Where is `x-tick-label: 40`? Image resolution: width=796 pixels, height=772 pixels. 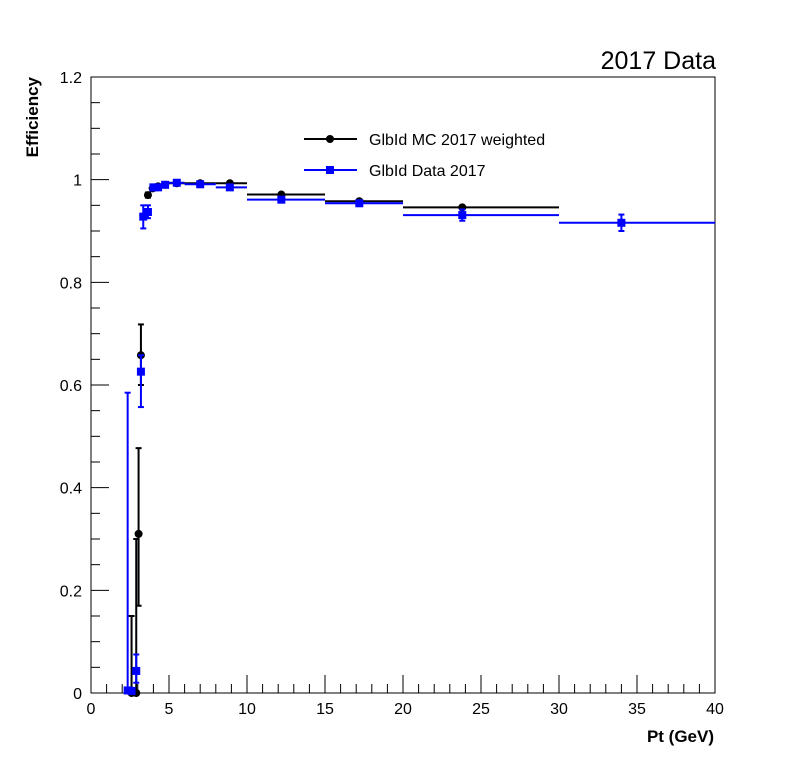
x-tick-label: 40 is located at coordinates (715, 709).